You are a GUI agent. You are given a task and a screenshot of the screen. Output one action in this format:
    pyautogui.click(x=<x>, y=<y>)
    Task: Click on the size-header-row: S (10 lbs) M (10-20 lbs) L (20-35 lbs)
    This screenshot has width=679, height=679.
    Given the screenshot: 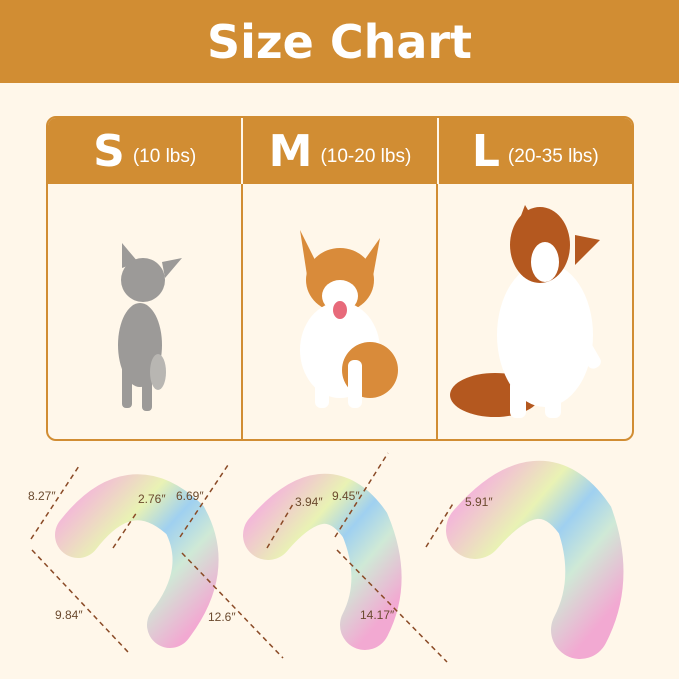 What is the action you would take?
    pyautogui.click(x=340, y=151)
    